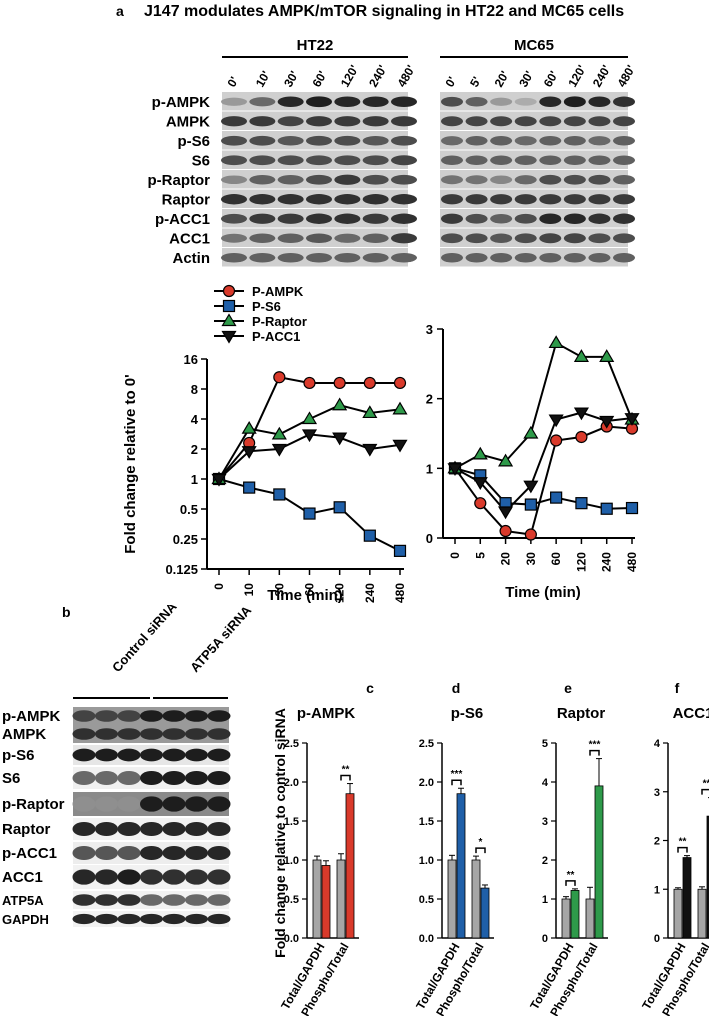 This screenshot has height=1016, width=709. Describe the element at coordinates (607, 562) in the screenshot. I see `chart2-x-tick-label: 240` at that location.